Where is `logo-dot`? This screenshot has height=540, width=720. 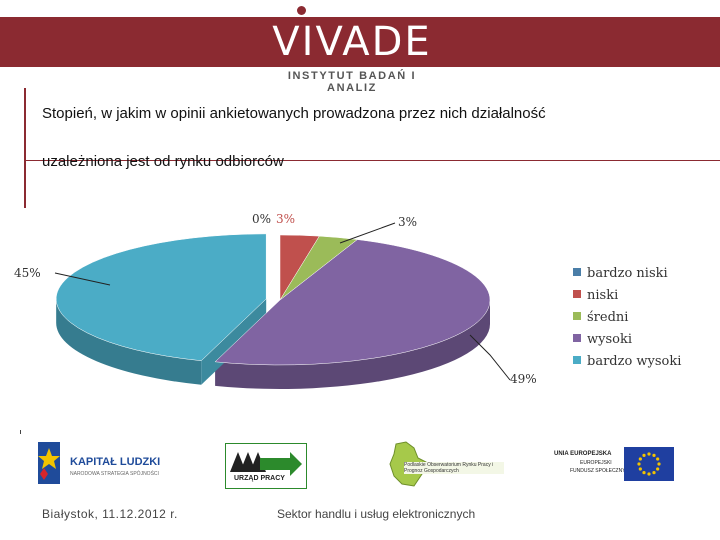
logo-dot is located at coordinates (301, 10).